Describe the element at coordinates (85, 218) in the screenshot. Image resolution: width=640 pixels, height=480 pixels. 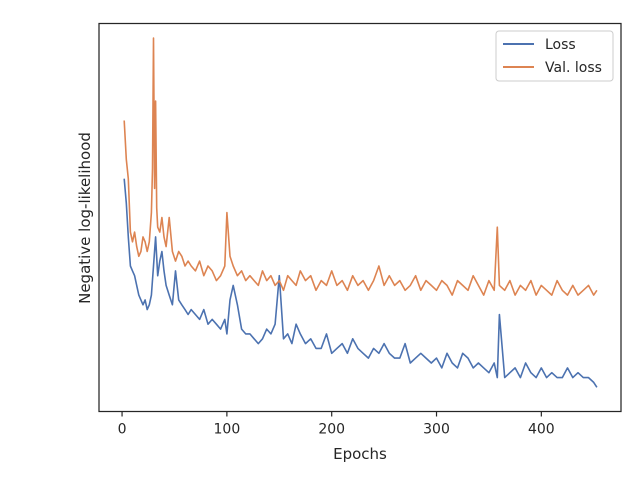
I see `y-axis-label: Negative log-likelihood` at that location.